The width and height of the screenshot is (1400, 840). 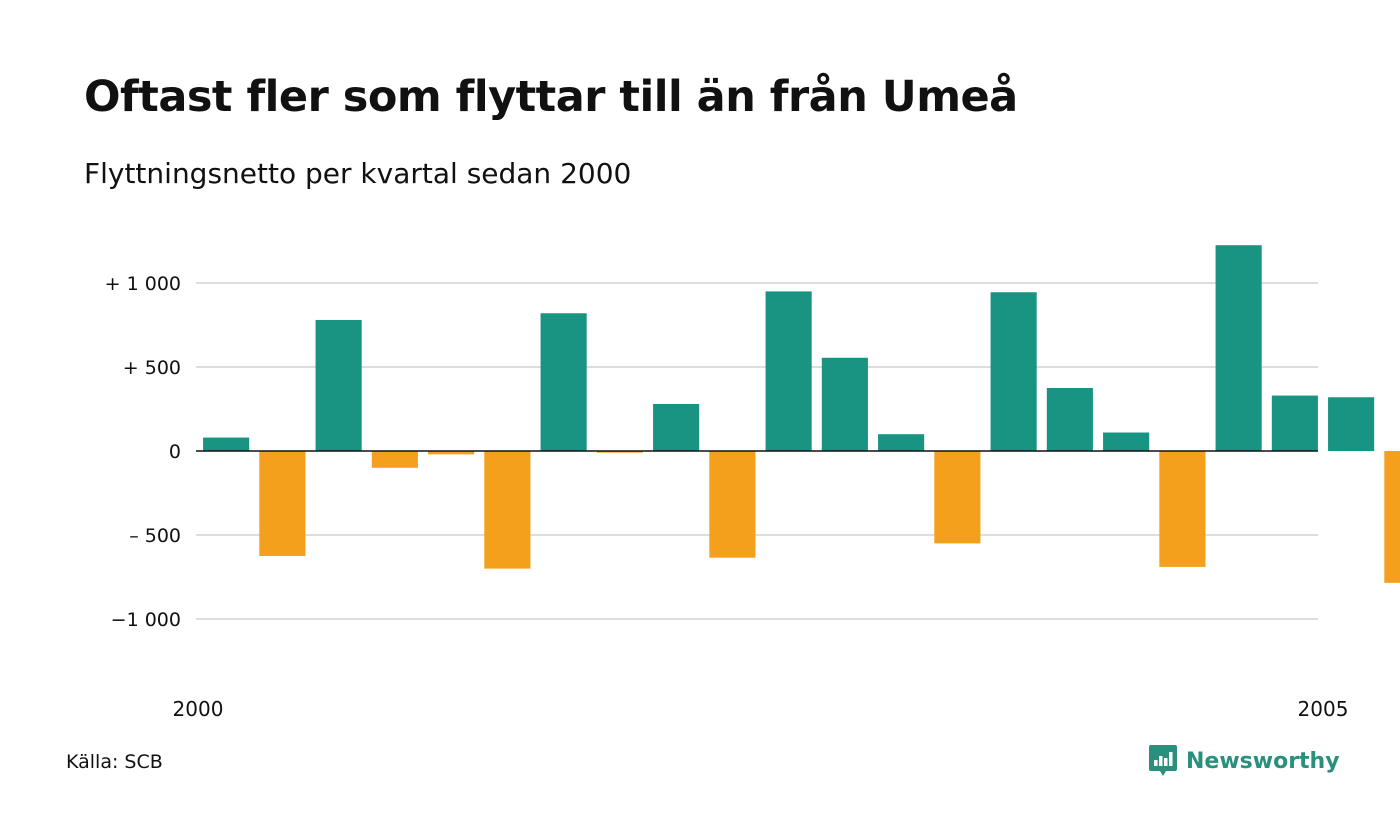 I want to click on source-note: Källa: SCB, so click(x=114, y=762).